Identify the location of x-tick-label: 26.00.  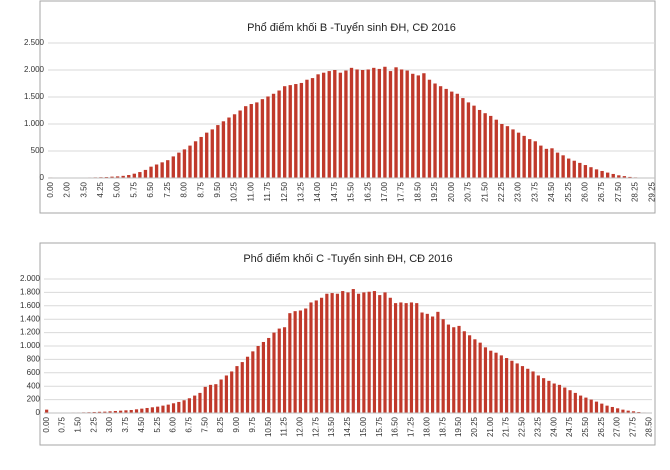
(584, 191).